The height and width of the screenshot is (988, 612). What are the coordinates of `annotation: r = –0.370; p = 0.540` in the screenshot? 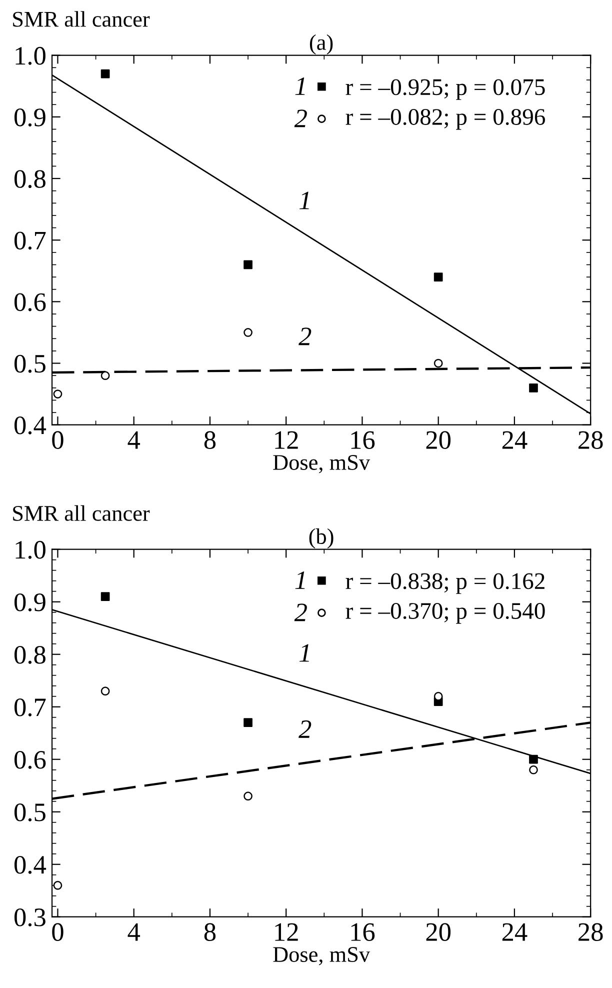 It's located at (445, 613).